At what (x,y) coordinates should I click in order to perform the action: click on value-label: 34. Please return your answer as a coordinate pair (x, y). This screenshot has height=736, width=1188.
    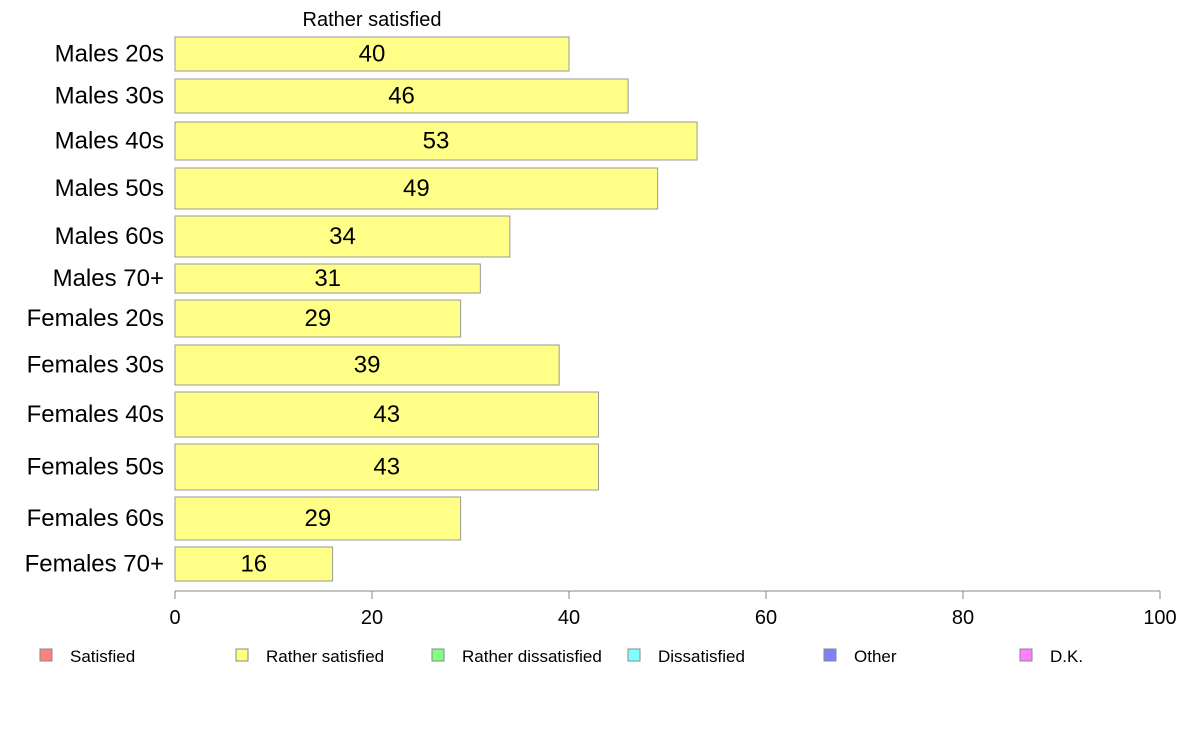
    Looking at the image, I should click on (342, 236).